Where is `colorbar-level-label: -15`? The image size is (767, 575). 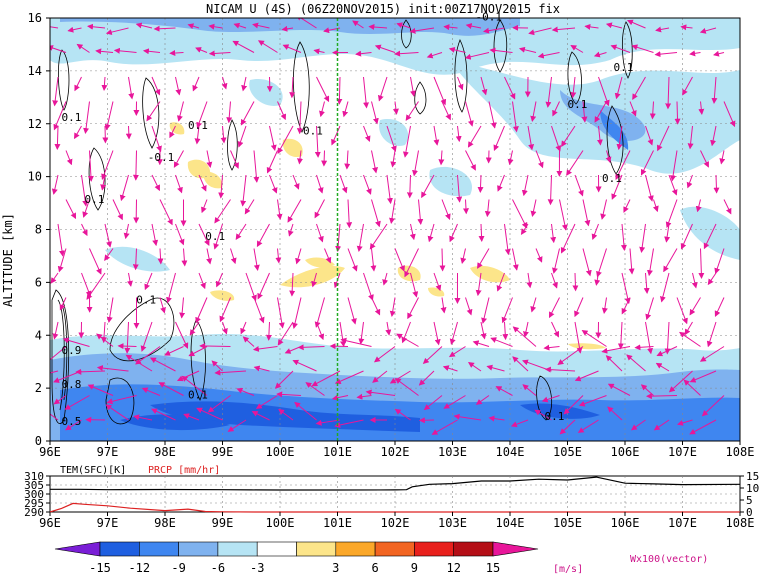
colorbar-level-label: -15 is located at coordinates (100, 568).